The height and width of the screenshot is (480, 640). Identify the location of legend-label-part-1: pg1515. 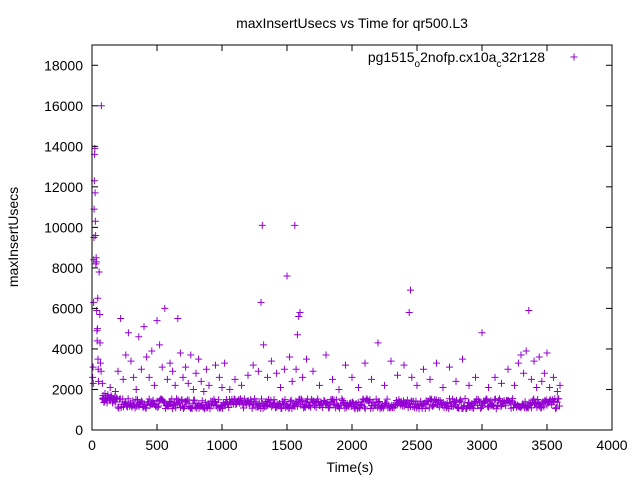
(391, 57).